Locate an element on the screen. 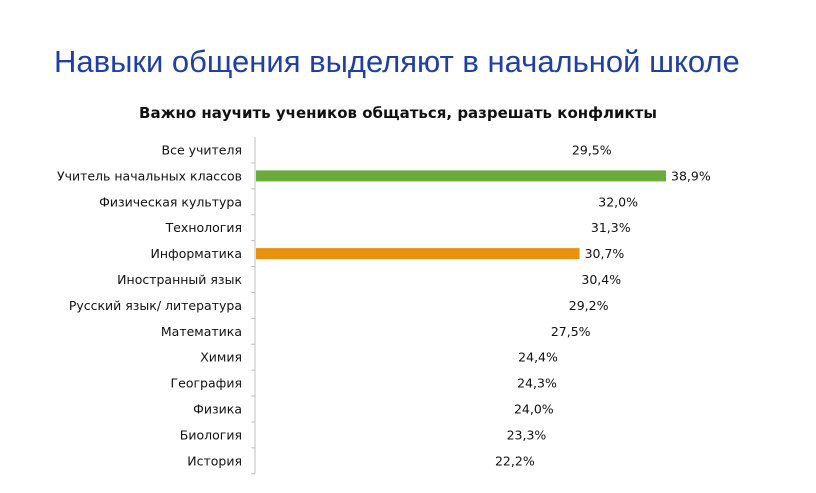 This screenshot has height=493, width=816. category-label: Физика is located at coordinates (217, 409).